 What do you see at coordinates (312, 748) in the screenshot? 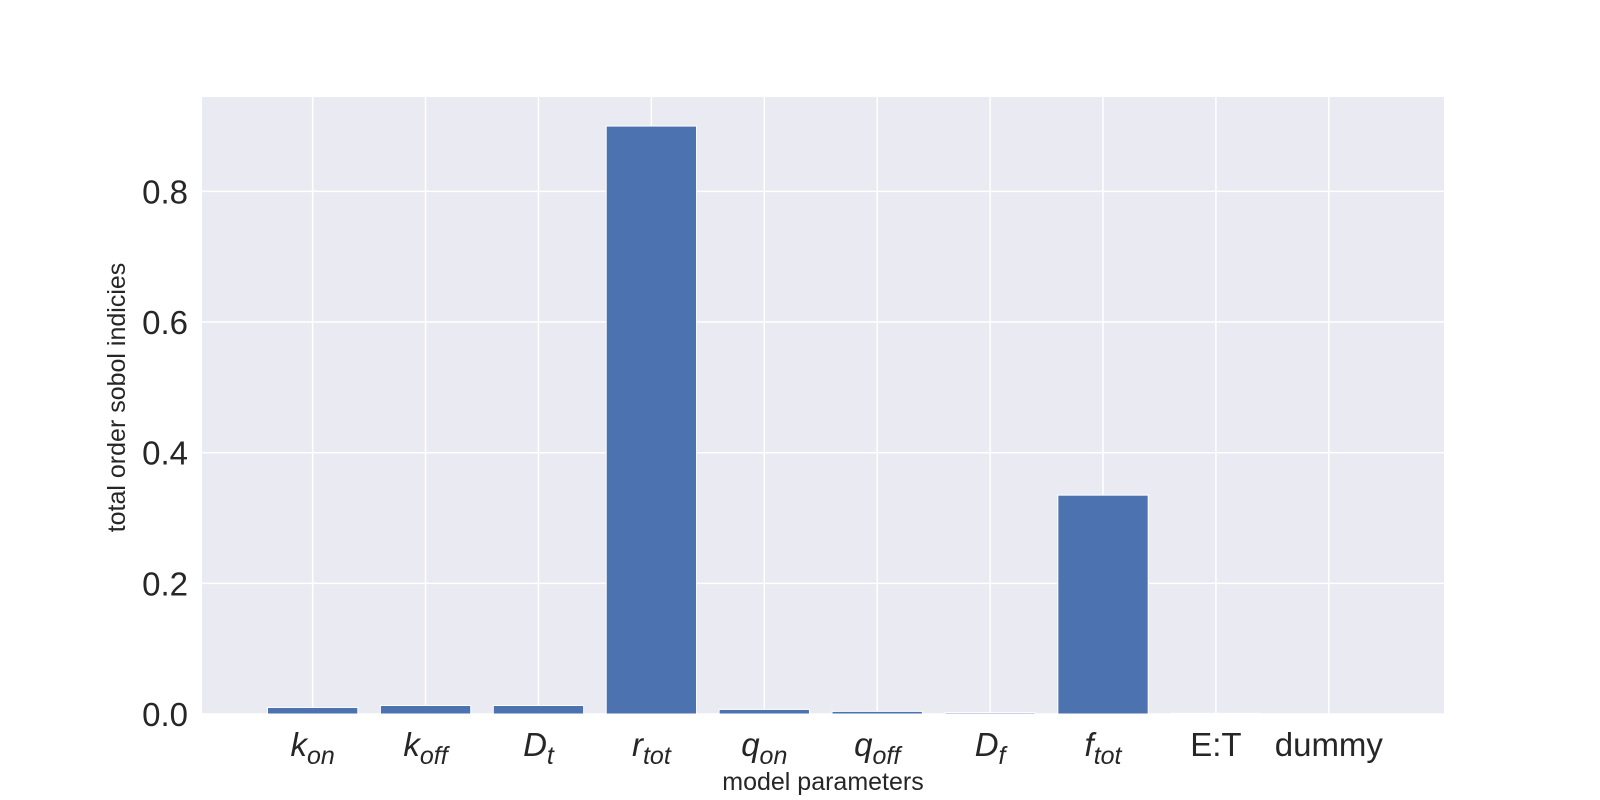
I see `x-tick-label: kon` at bounding box center [312, 748].